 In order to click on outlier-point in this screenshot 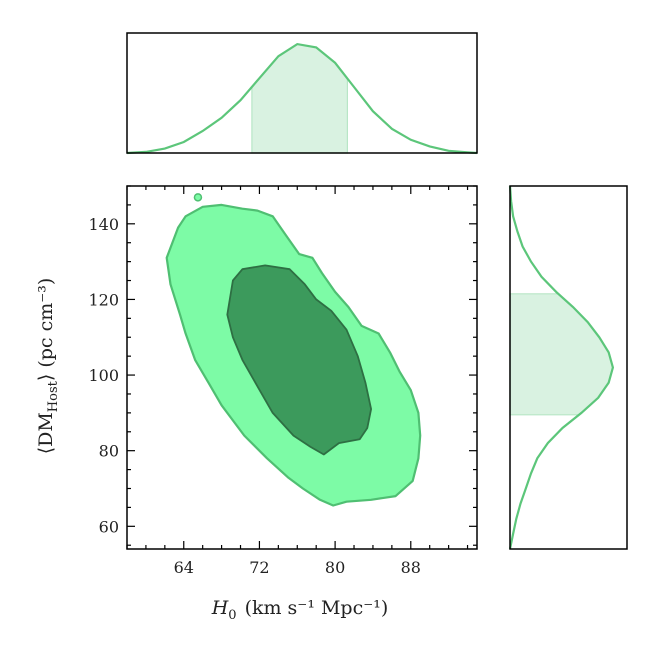, I will do `click(198, 197)`.